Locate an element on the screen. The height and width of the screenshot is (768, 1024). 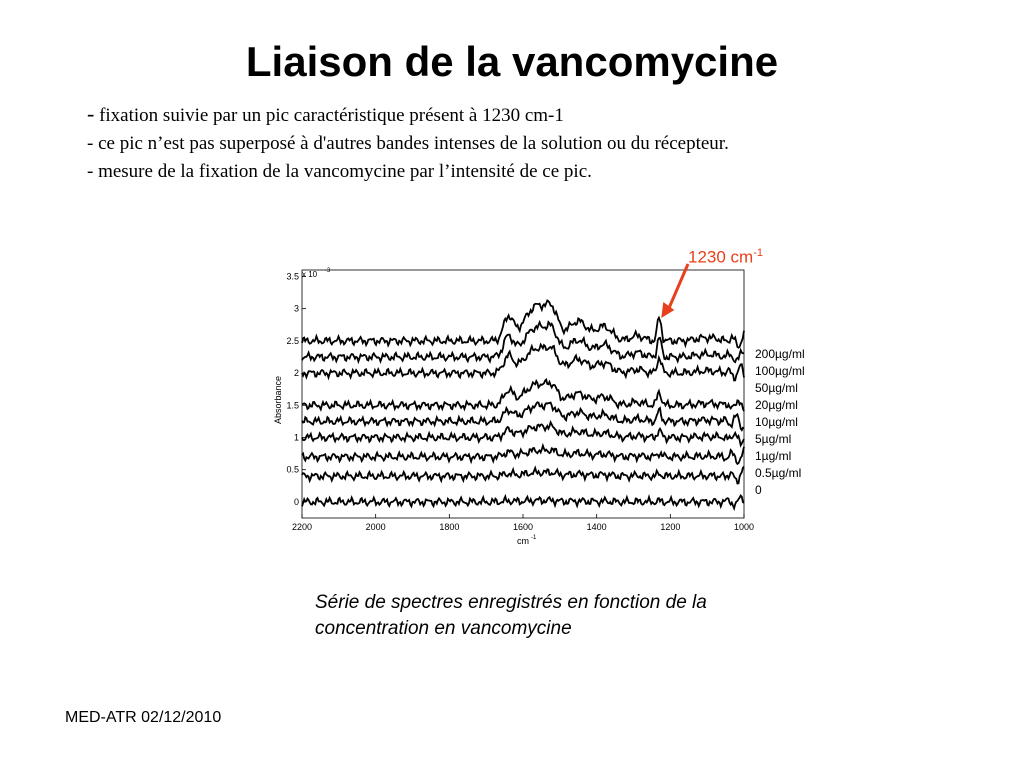
peak-arrow is located at coordinates (675, 290).